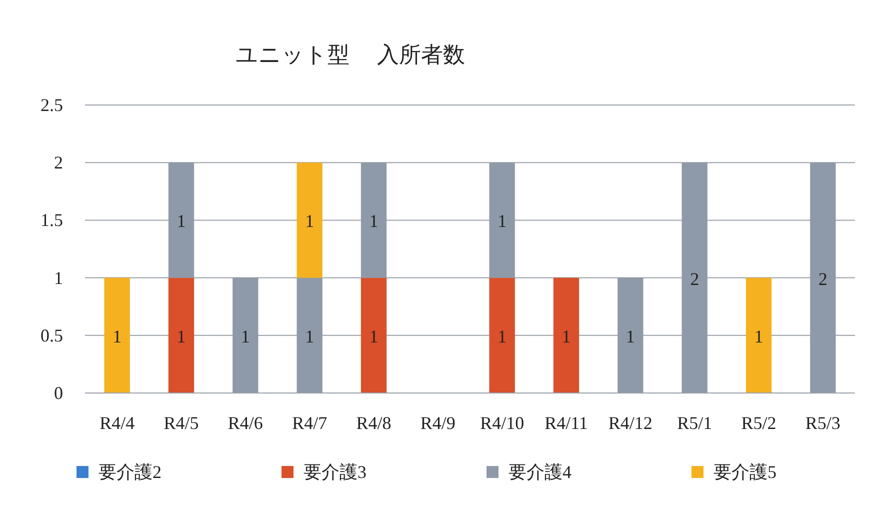 This screenshot has width=873, height=511. I want to click on legend-label: 要介護4, so click(540, 472).